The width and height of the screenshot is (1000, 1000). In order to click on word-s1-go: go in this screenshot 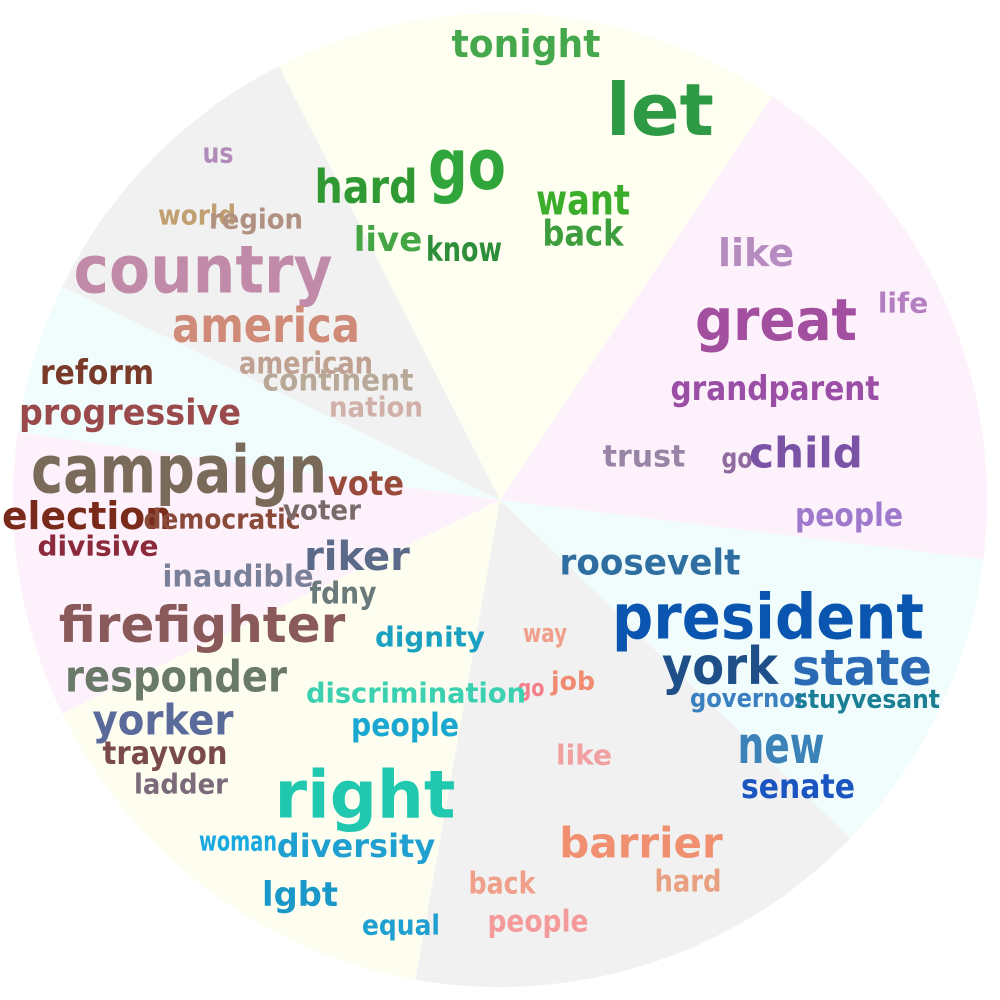, I will do `click(467, 165)`.